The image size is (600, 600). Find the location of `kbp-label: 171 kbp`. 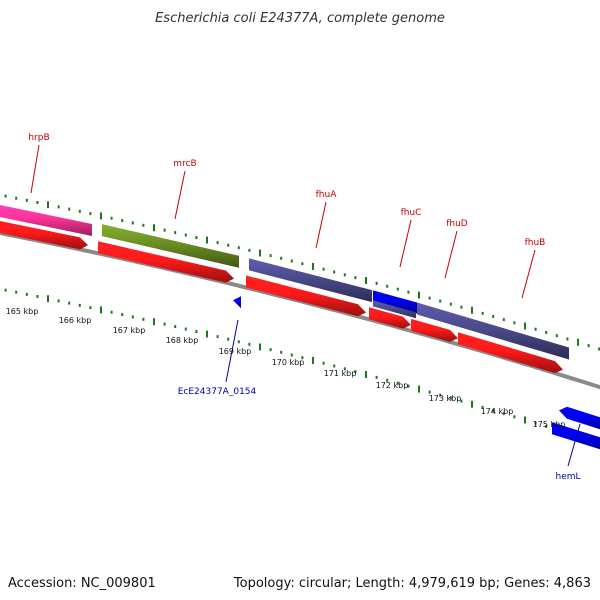

kbp-label: 171 kbp is located at coordinates (340, 373).